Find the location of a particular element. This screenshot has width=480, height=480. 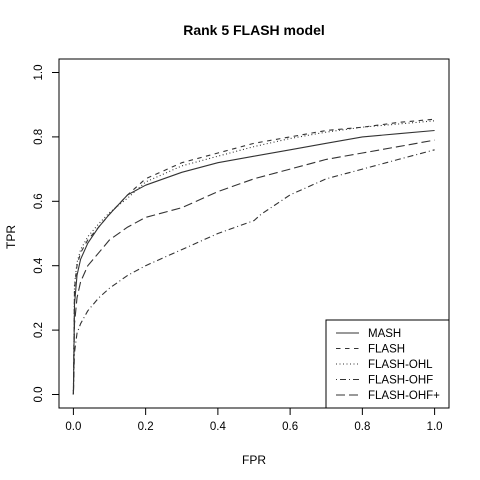

x-tick-label: 0.8 is located at coordinates (362, 427).